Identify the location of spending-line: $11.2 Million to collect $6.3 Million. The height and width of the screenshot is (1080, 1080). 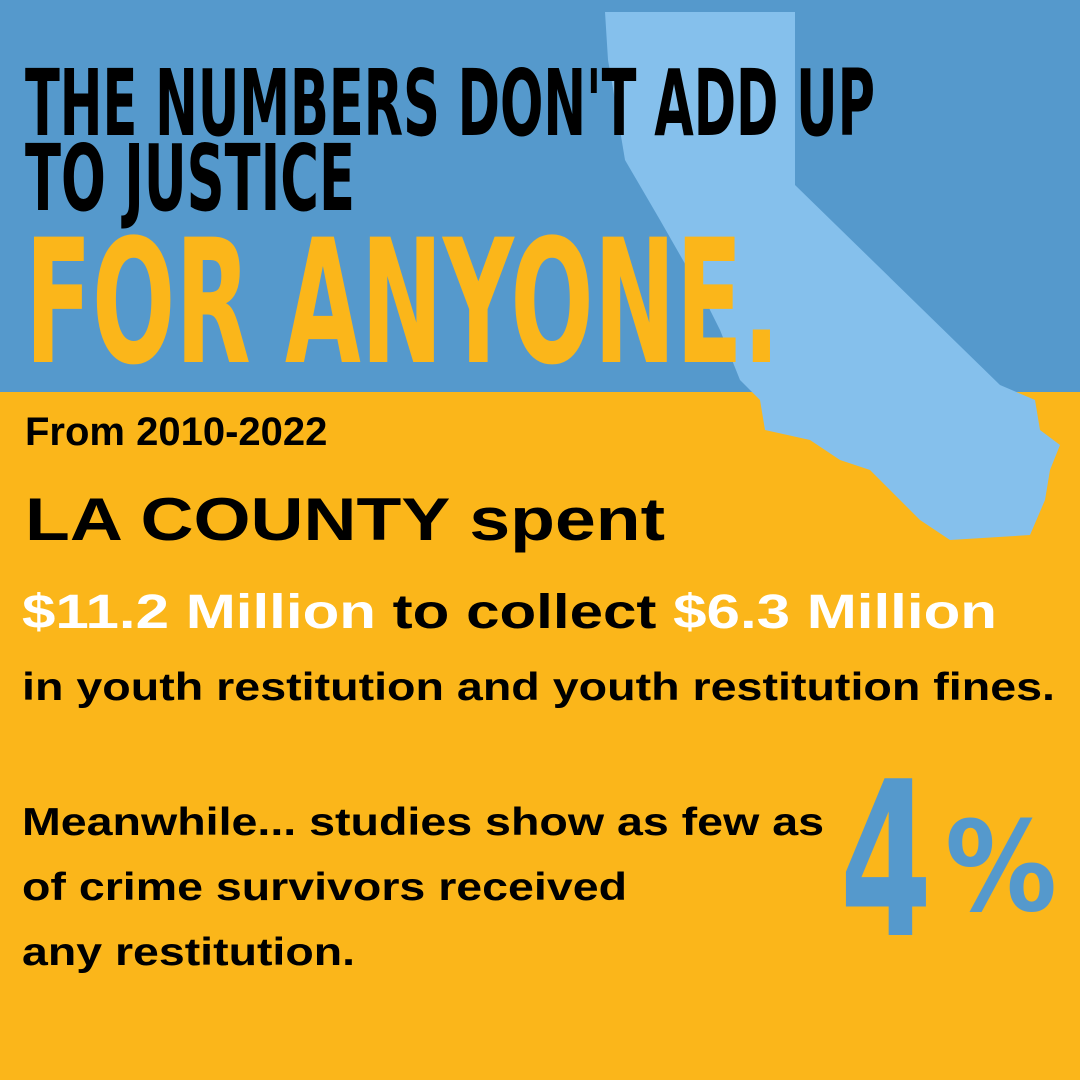
(509, 612).